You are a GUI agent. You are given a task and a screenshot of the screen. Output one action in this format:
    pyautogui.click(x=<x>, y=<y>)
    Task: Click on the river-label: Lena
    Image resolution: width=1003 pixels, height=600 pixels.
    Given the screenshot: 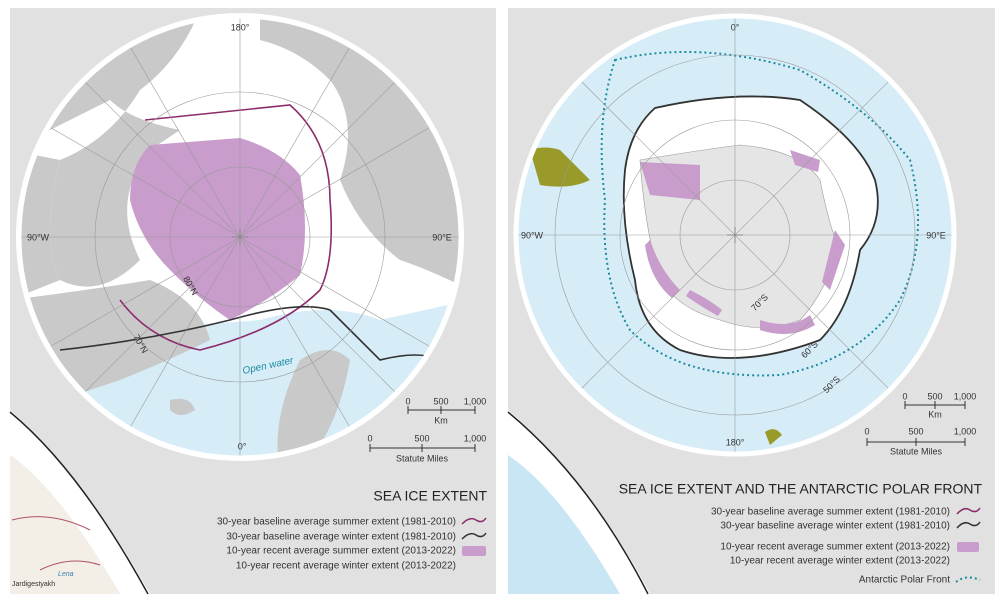 What is the action you would take?
    pyautogui.click(x=66, y=574)
    